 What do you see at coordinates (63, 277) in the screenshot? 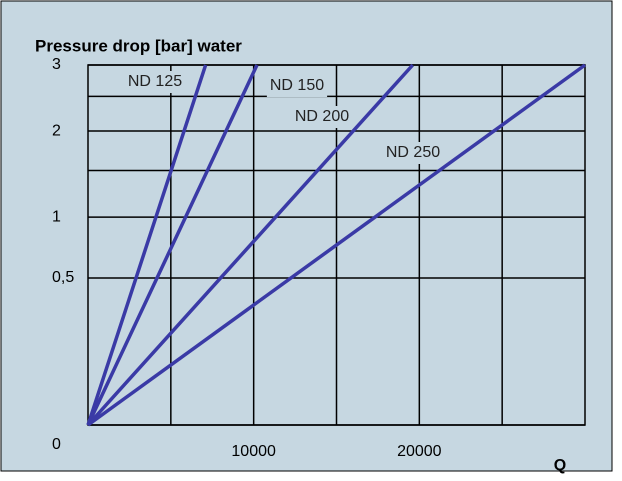
I see `y-tick-label: 0,5` at bounding box center [63, 277].